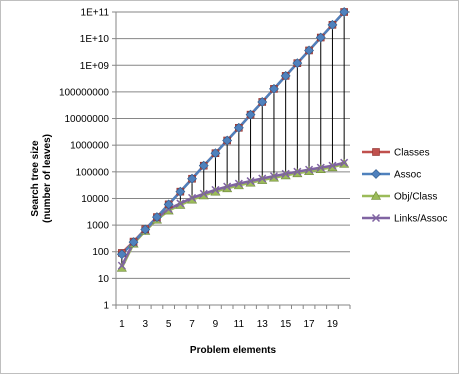 The image size is (459, 374). I want to click on x-axis-title: Problem elements, so click(233, 350).